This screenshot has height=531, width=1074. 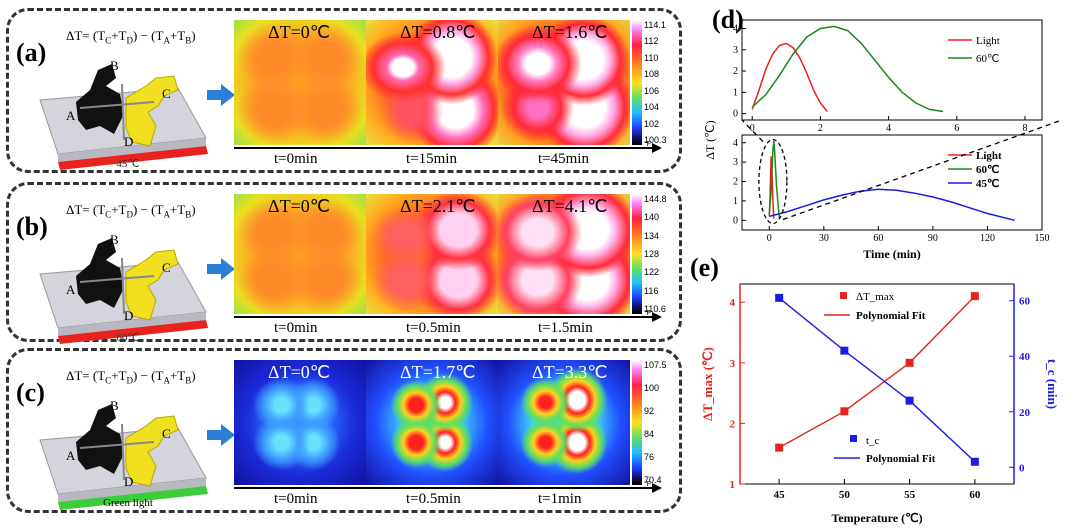 What do you see at coordinates (655, 199) in the screenshot?
I see `colorbar-tick: 144.8` at bounding box center [655, 199].